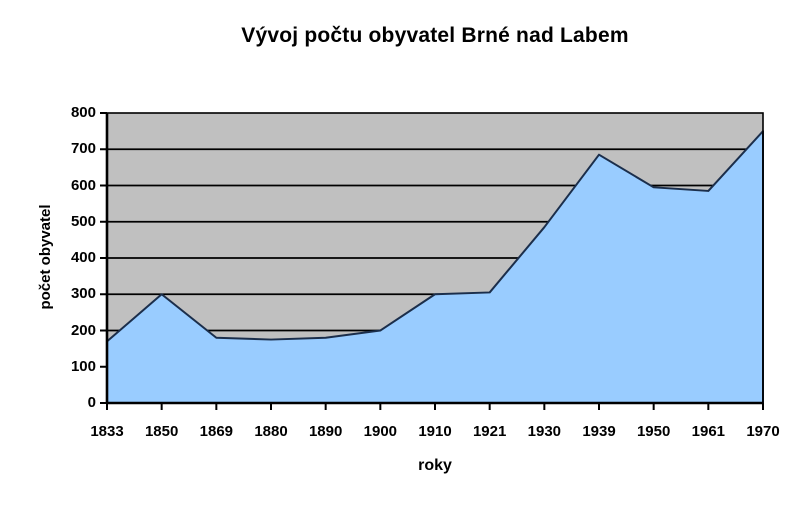 The image size is (812, 512). What do you see at coordinates (91, 402) in the screenshot?
I see `y-axis-tick-label: 0` at bounding box center [91, 402].